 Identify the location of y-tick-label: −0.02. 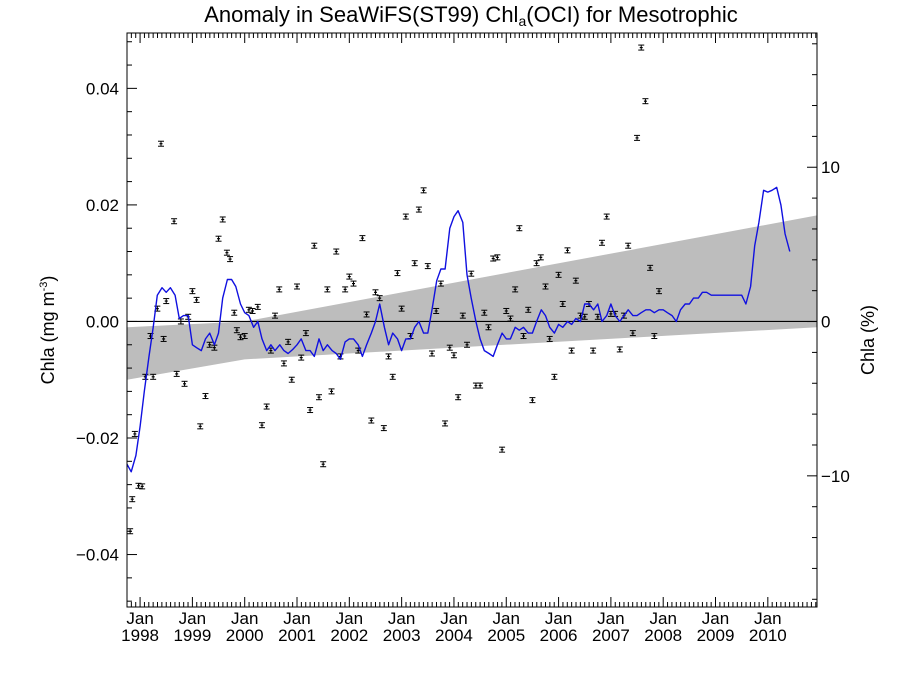
(97, 438).